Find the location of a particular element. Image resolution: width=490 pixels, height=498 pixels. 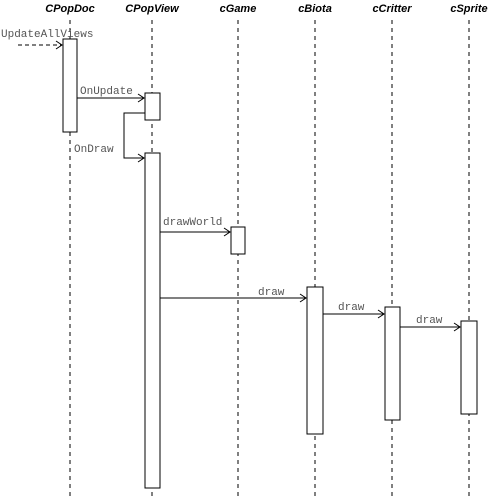

lifeline-header-cbiota: cBiota is located at coordinates (315, 9).